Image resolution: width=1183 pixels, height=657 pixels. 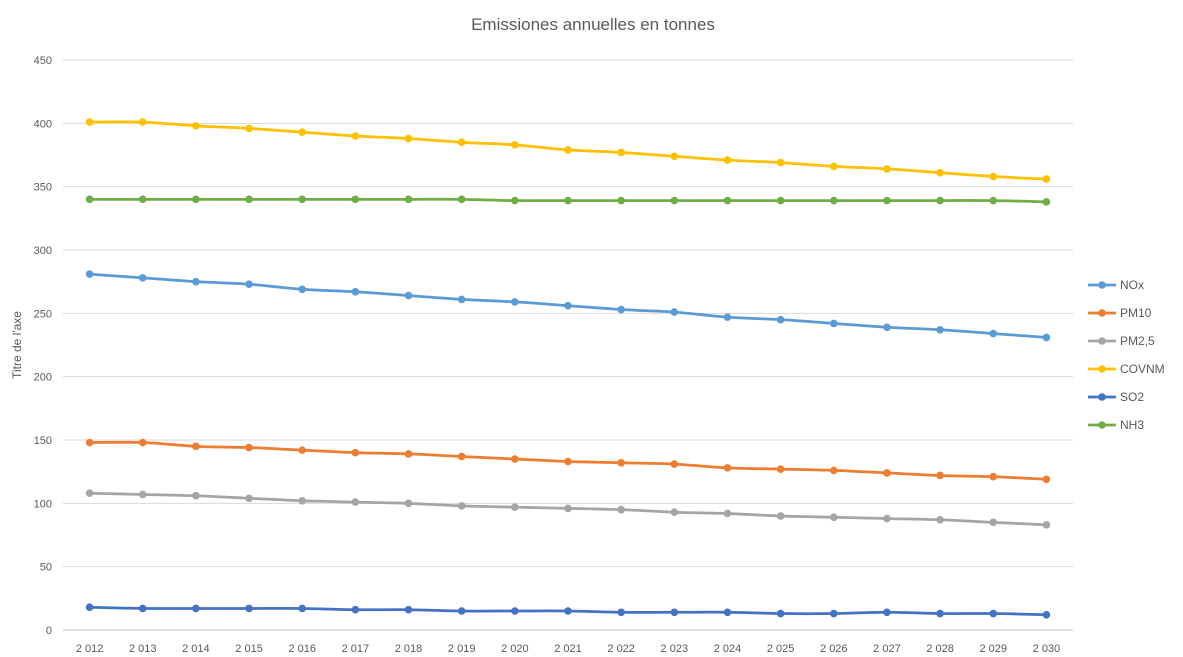 I want to click on y-tick-label: 50, so click(x=46, y=568).